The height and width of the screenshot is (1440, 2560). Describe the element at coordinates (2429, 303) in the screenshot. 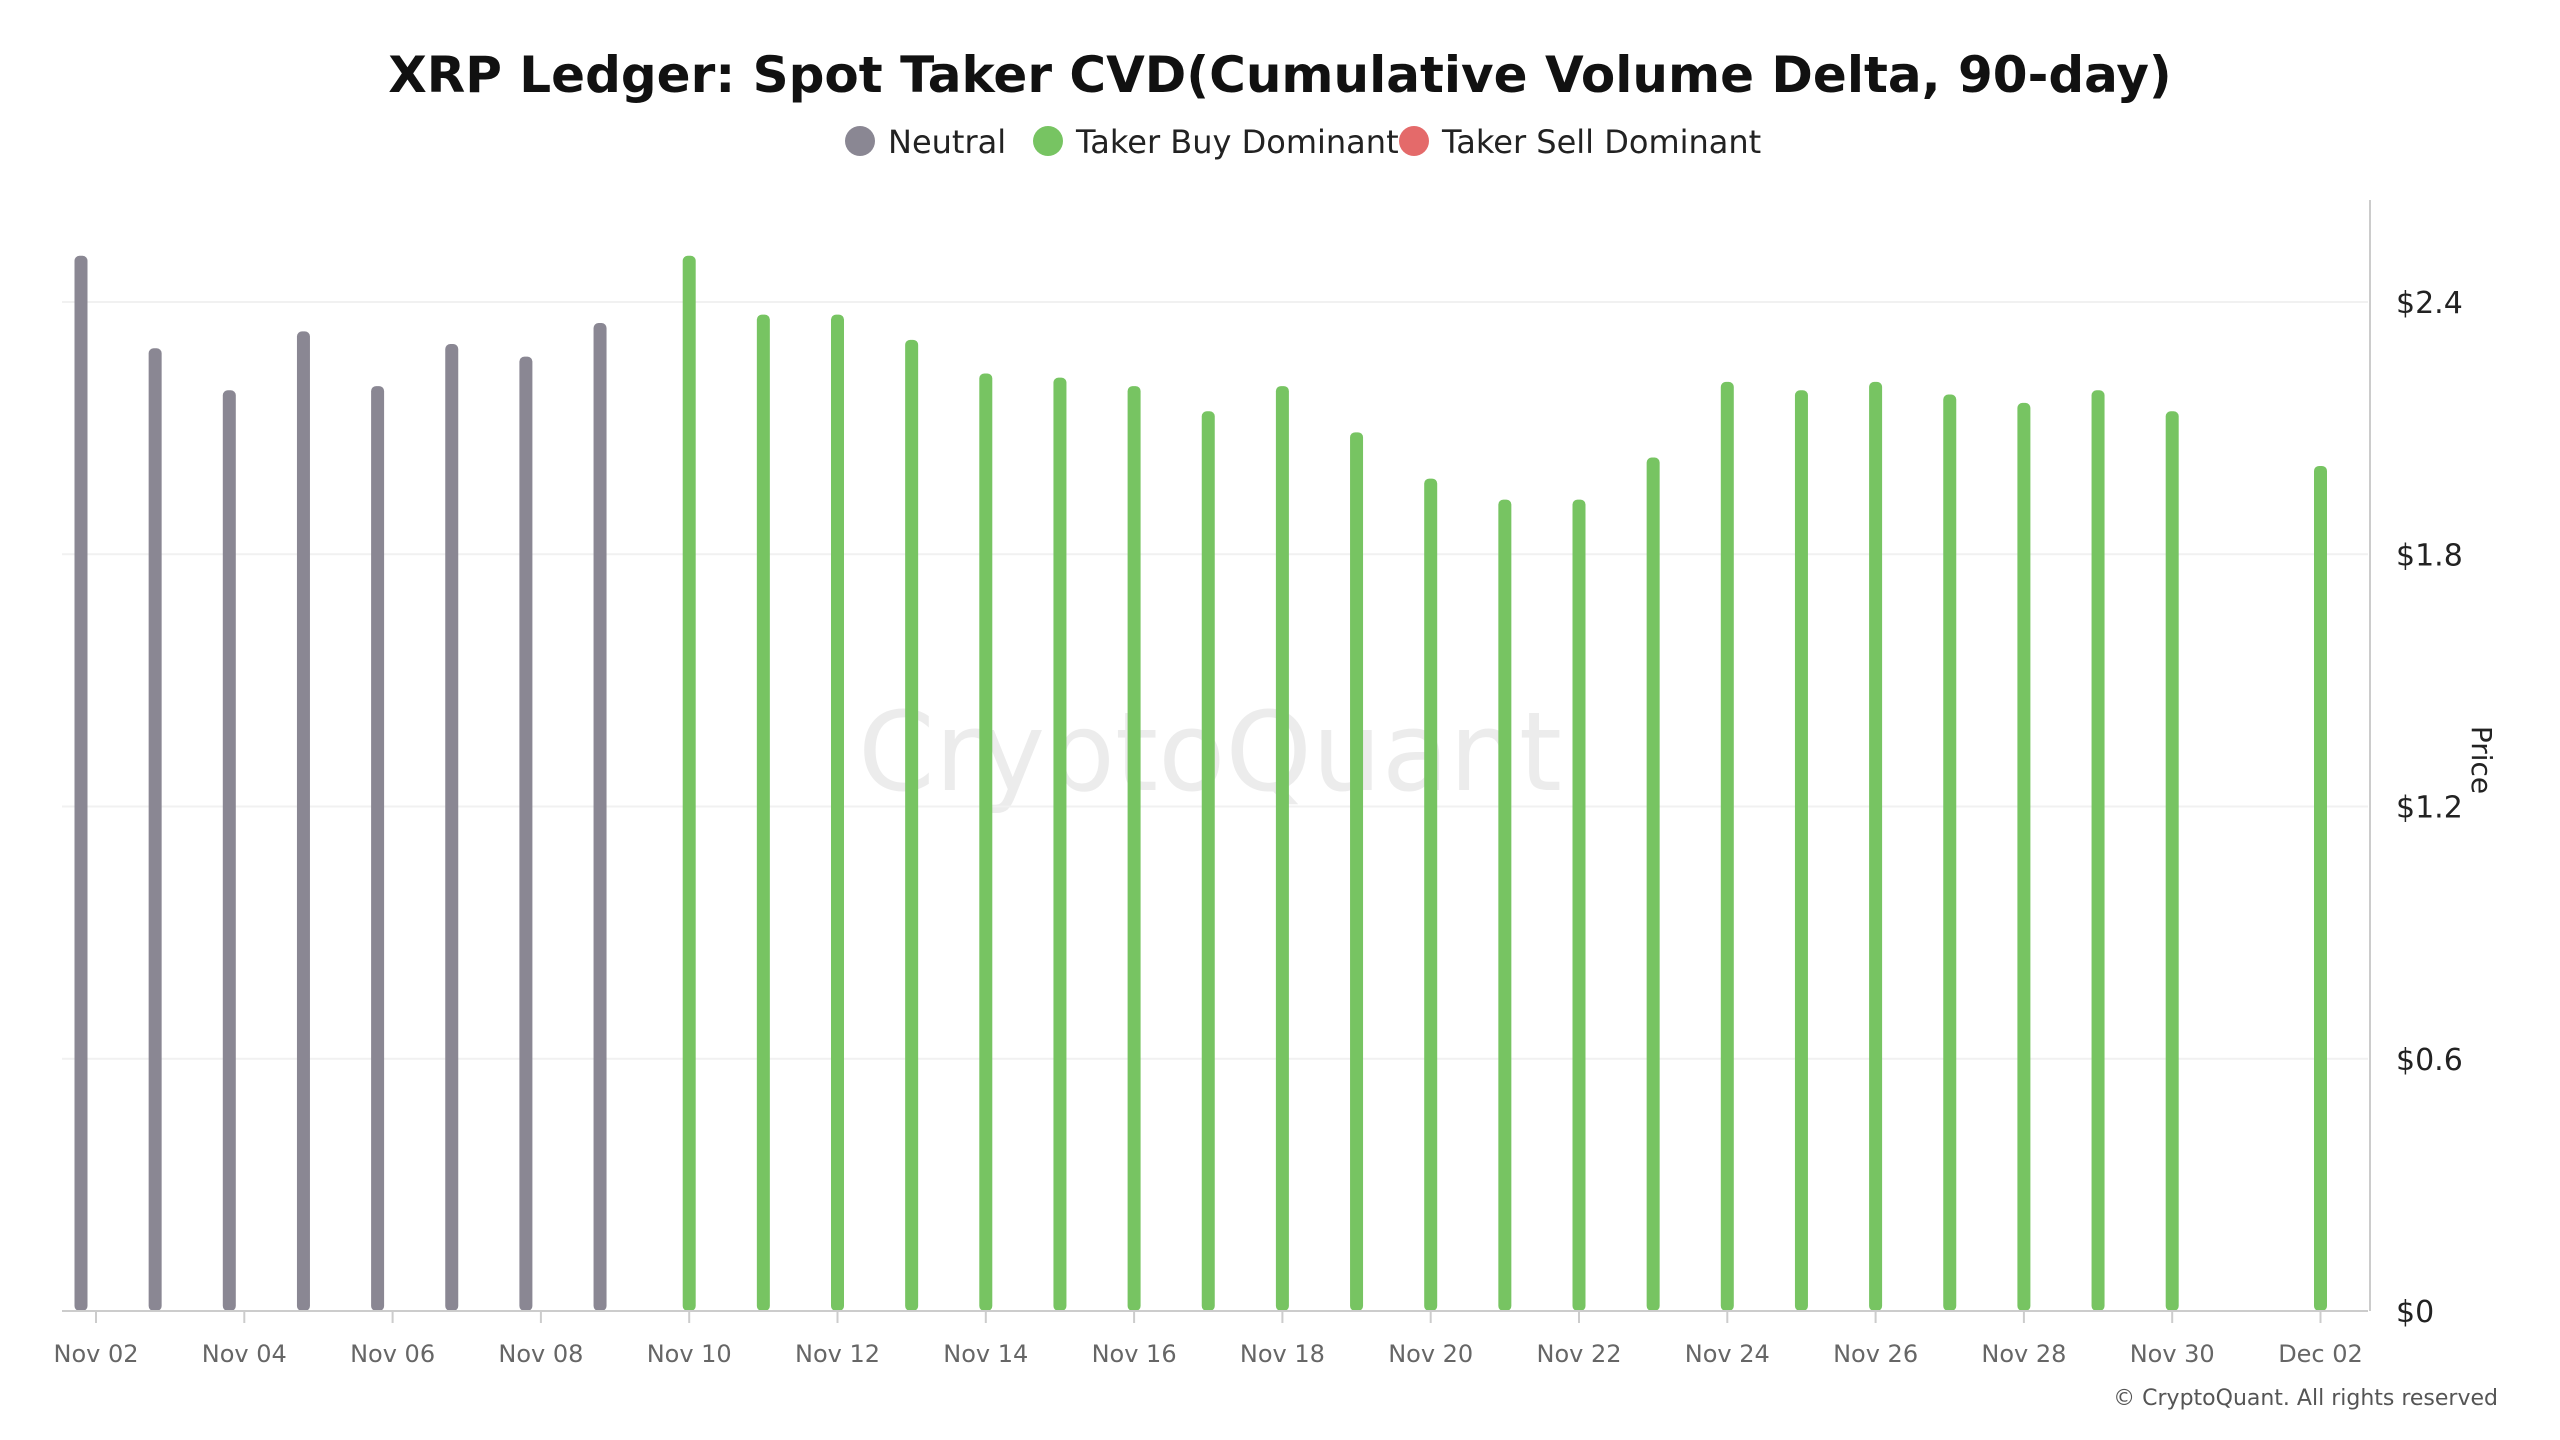

I see `y-tick-label: $2.4` at that location.